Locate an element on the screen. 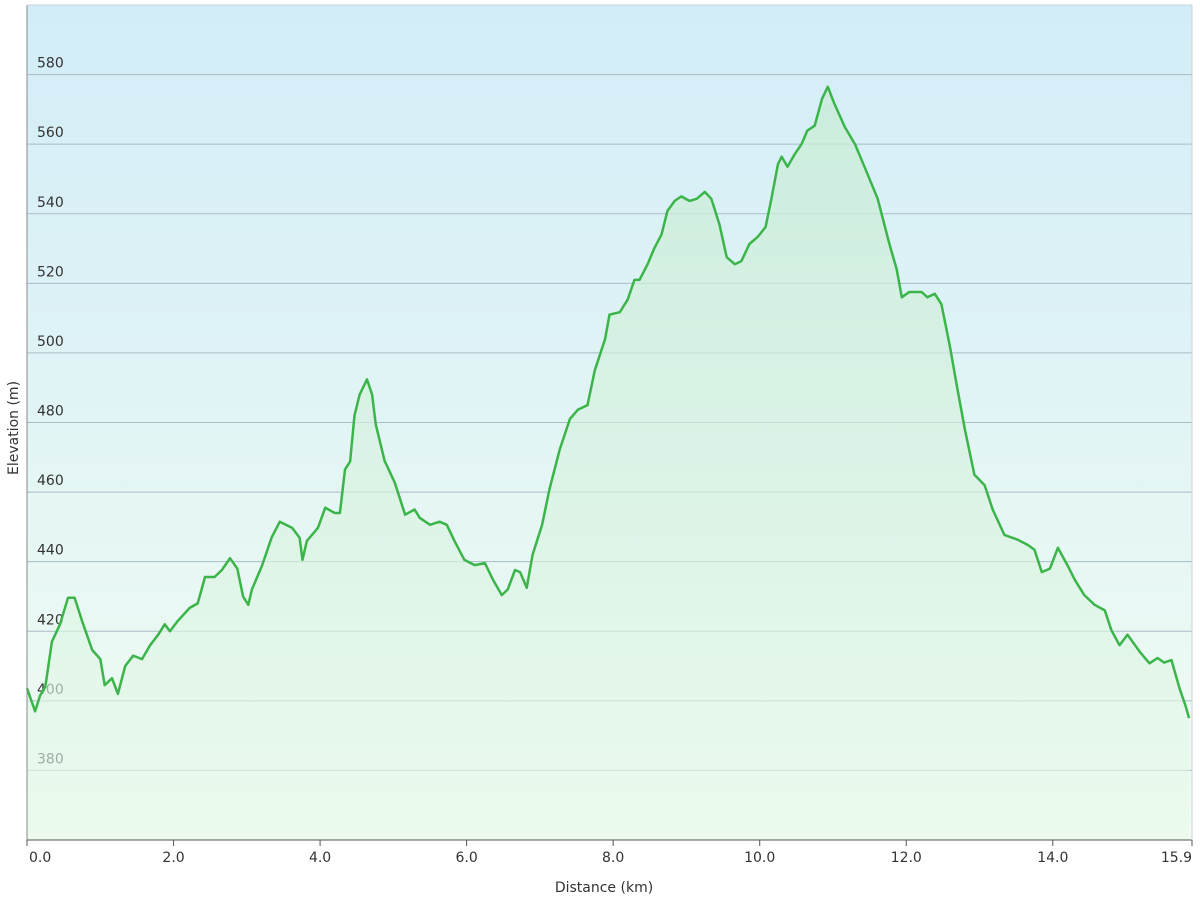  x-tick-label: 4.0 is located at coordinates (320, 858).